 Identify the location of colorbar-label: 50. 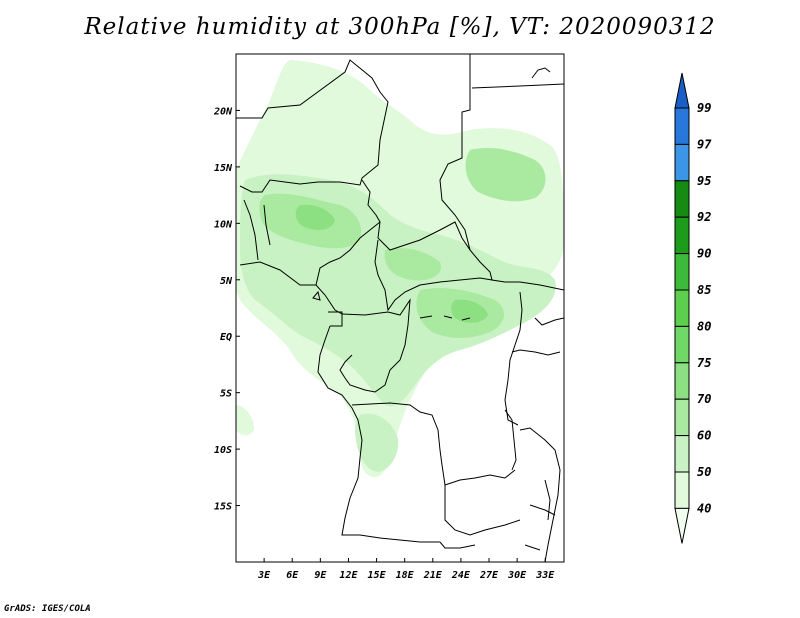
(704, 472).